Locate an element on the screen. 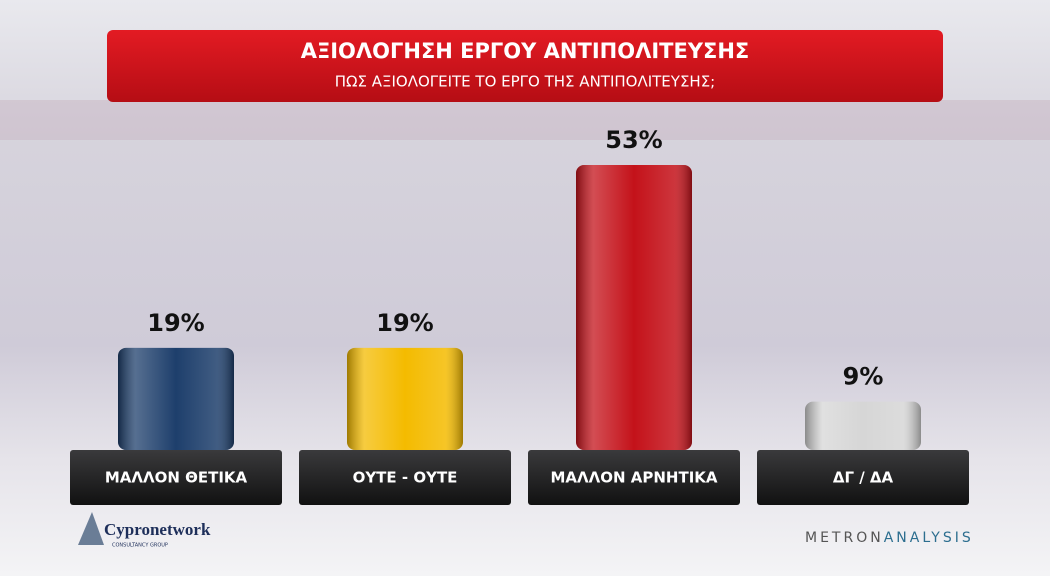 This screenshot has width=1050, height=580. logo-right-b: ANALYSIS is located at coordinates (929, 538).